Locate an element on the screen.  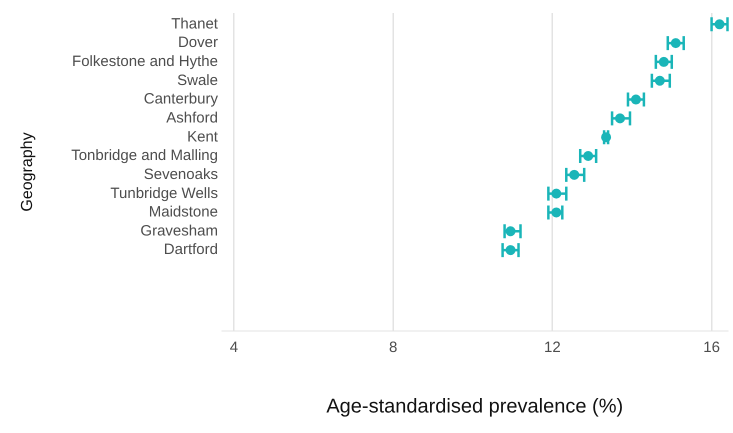
x-tick-label: 12 is located at coordinates (552, 347).